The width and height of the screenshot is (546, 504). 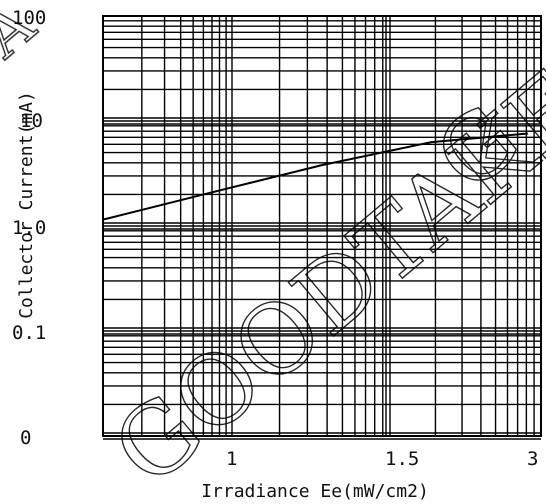 What do you see at coordinates (231, 459) in the screenshot?
I see `x-tick-label: 1` at bounding box center [231, 459].